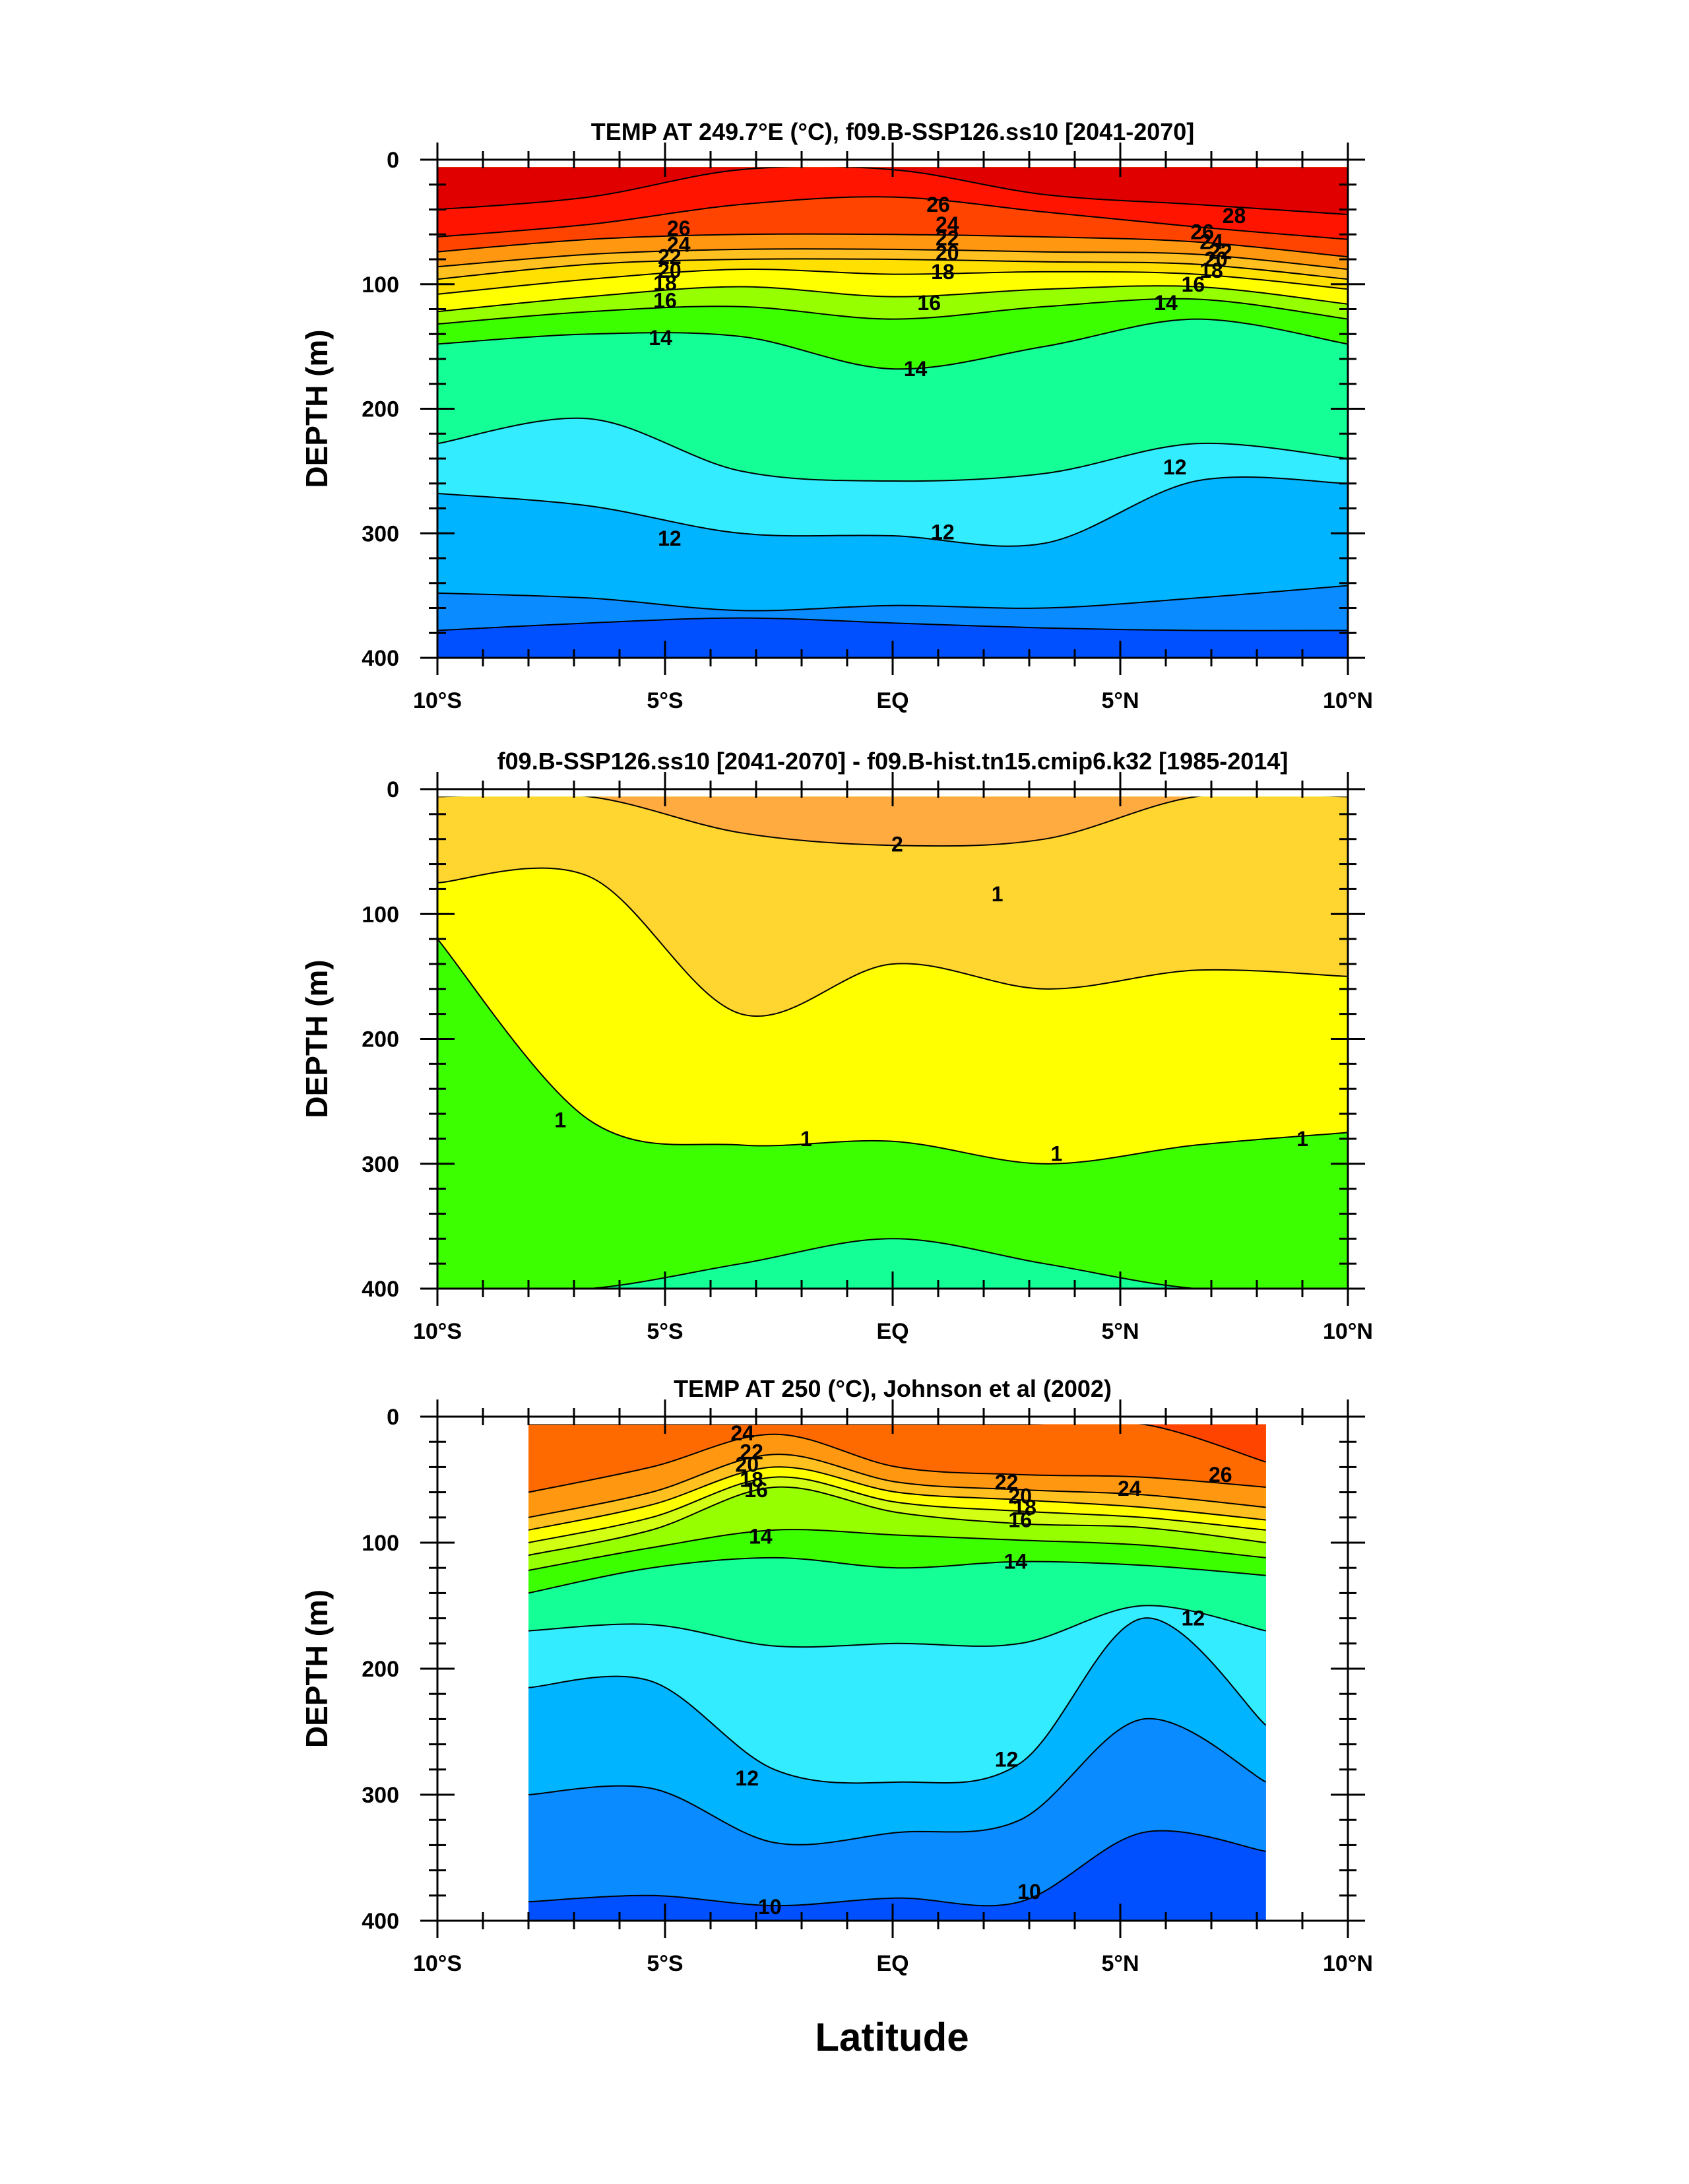 This screenshot has height=2184, width=1689. I want to click on contour-label: 10, so click(770, 1907).